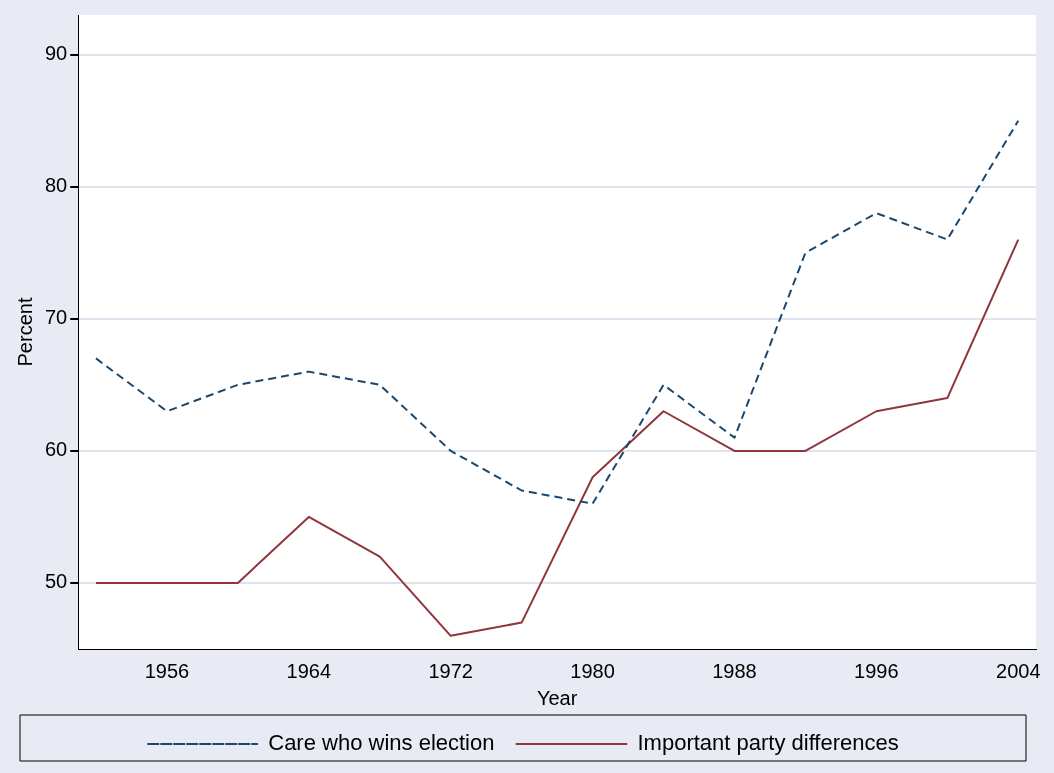 This screenshot has height=773, width=1054. I want to click on y-tick-label: 70, so click(56, 317).